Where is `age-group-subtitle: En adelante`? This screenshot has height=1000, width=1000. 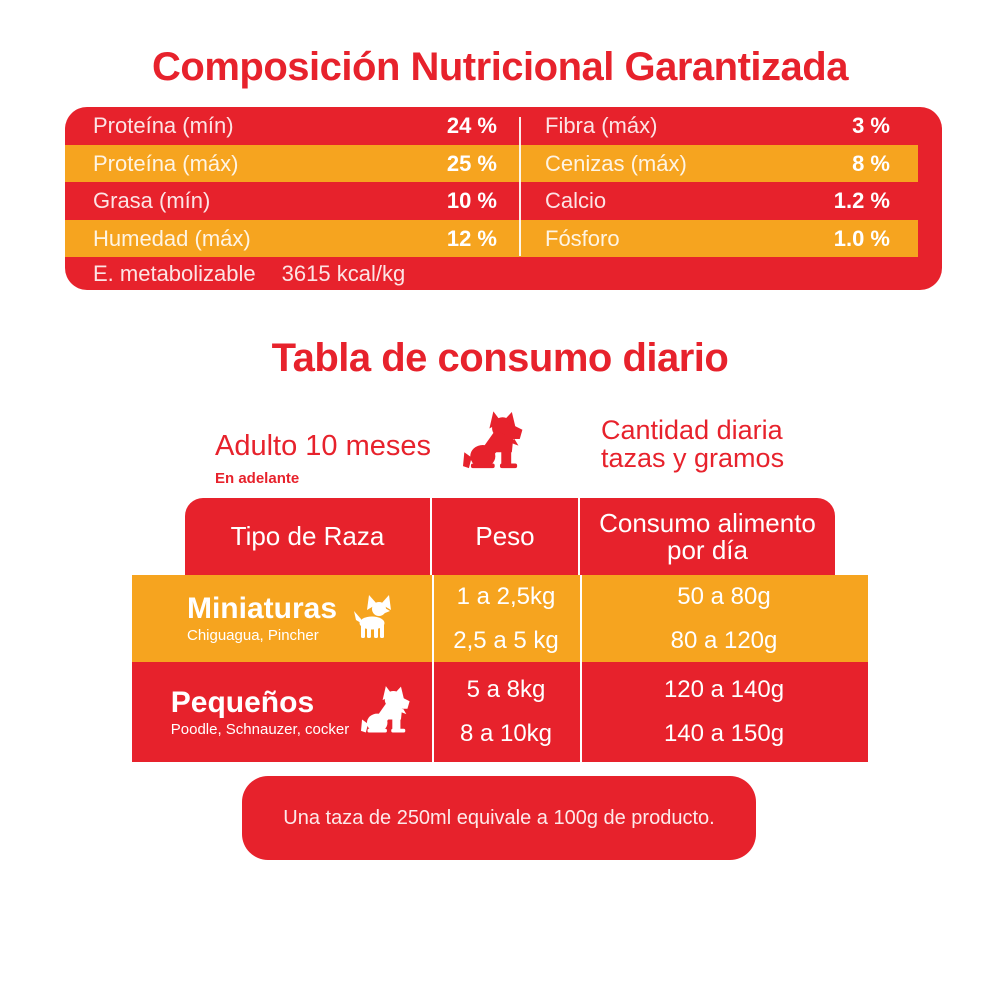 age-group-subtitle: En adelante is located at coordinates (257, 478).